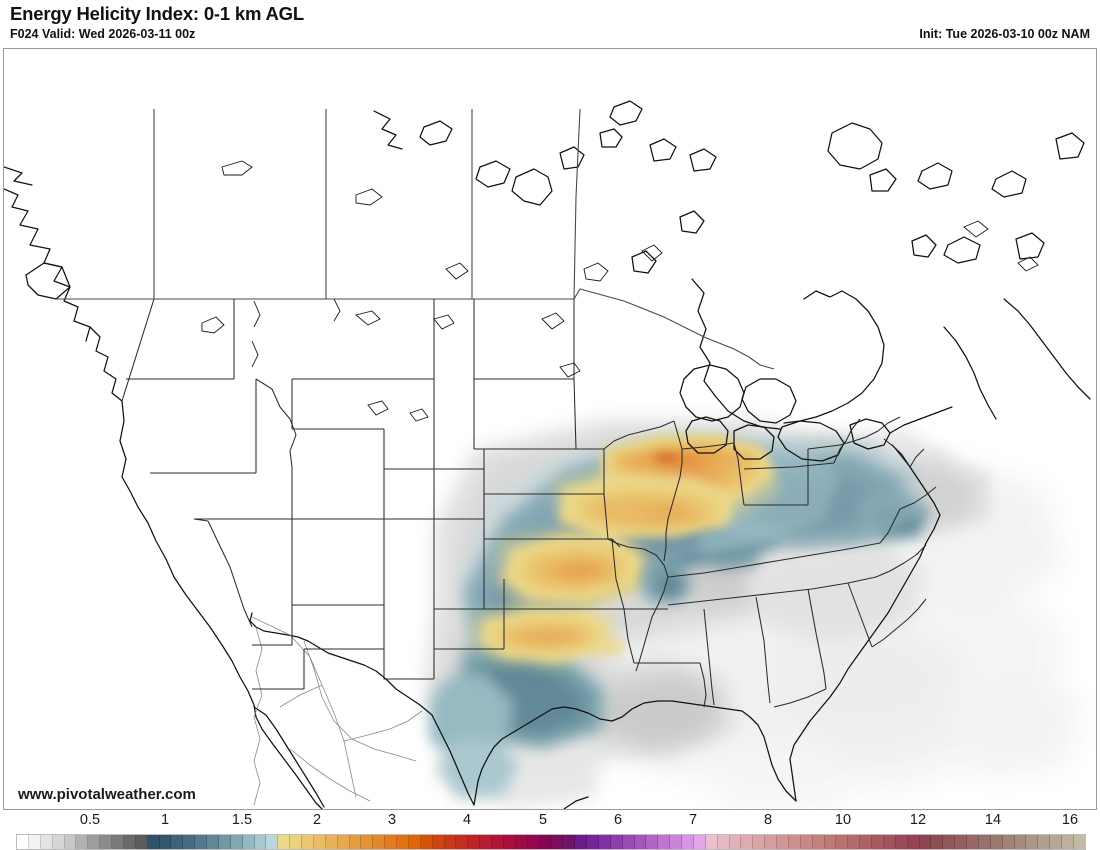  I want to click on colorbar: 0.5 1 1.5 2 3 4 5 6 7 8 10 12 14 16, so click(550, 831).